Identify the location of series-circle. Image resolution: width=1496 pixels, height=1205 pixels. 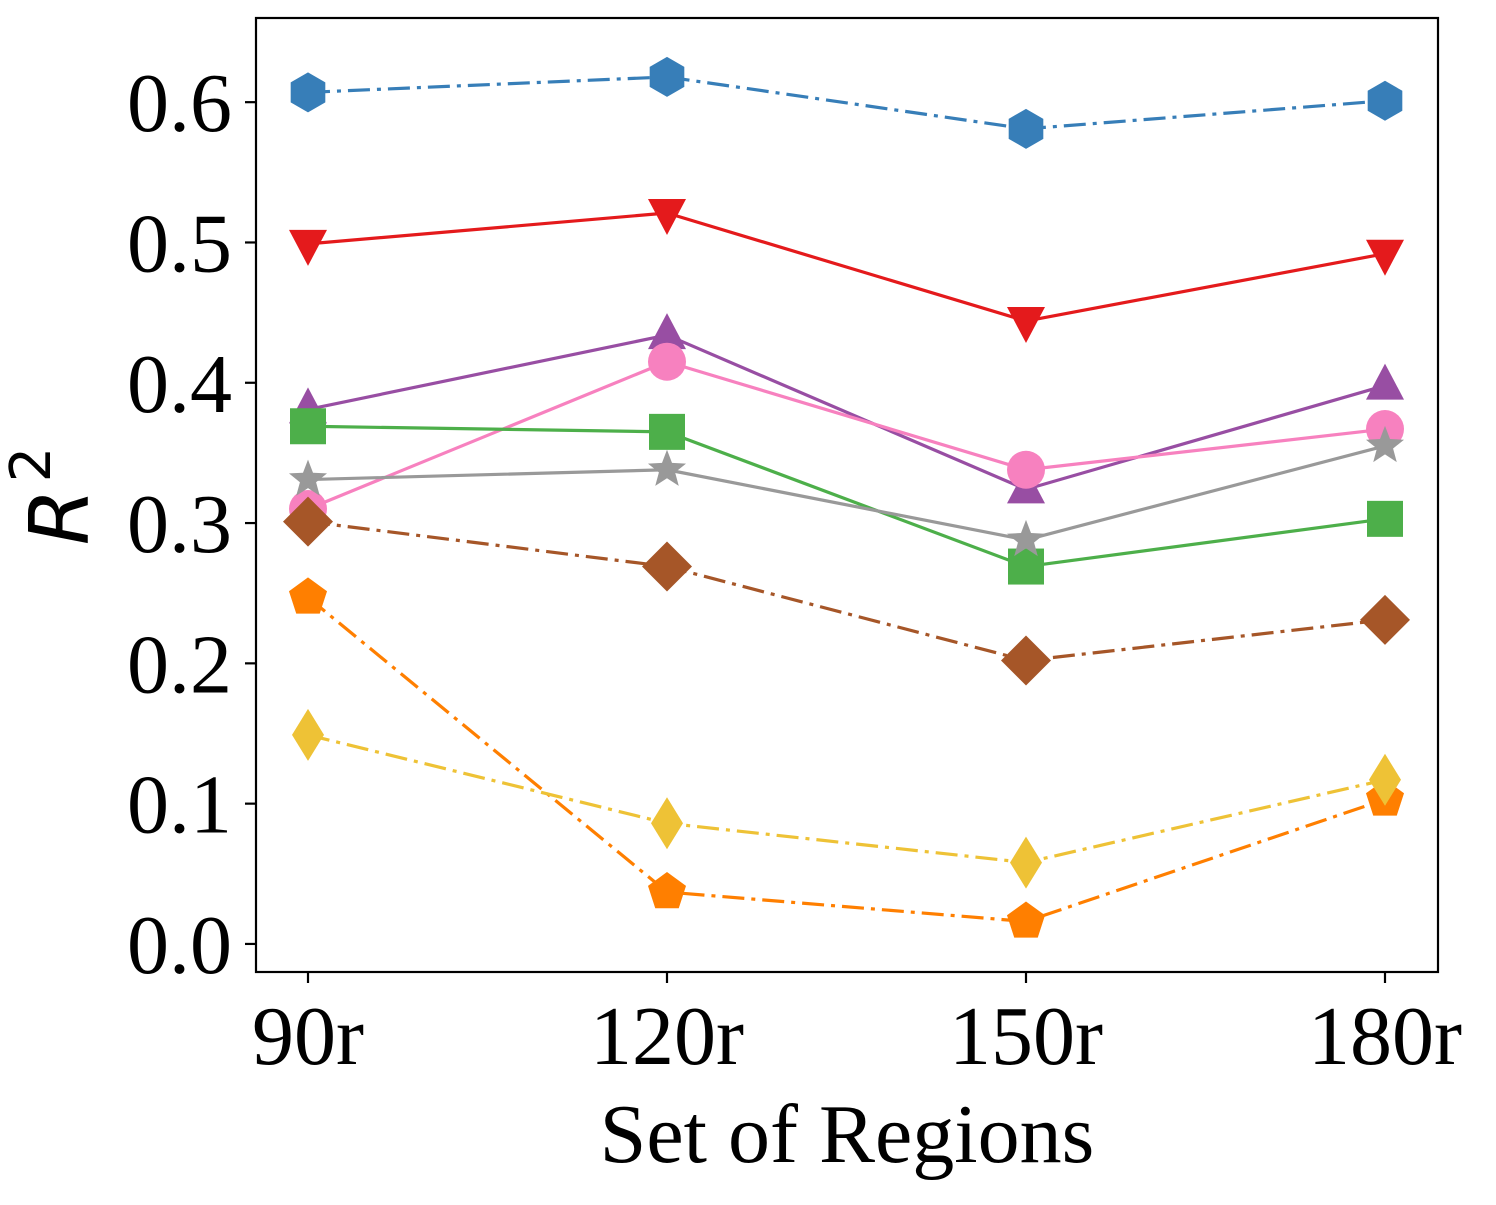
(846, 435).